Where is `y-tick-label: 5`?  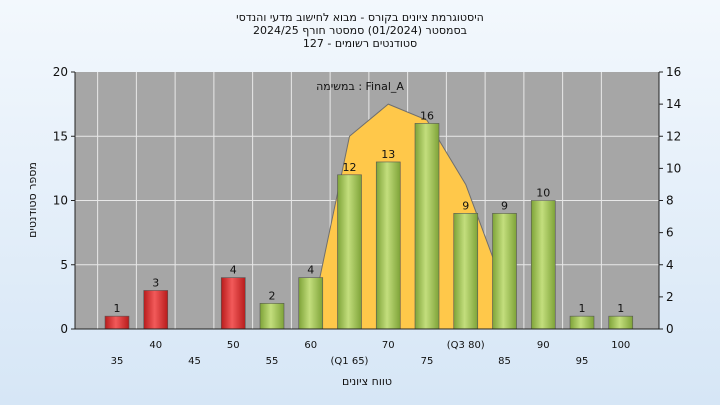
y-tick-label: 5 is located at coordinates (64, 265).